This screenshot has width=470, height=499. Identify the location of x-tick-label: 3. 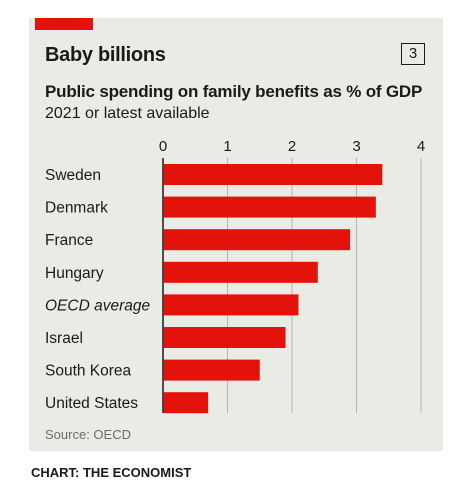
(356, 146).